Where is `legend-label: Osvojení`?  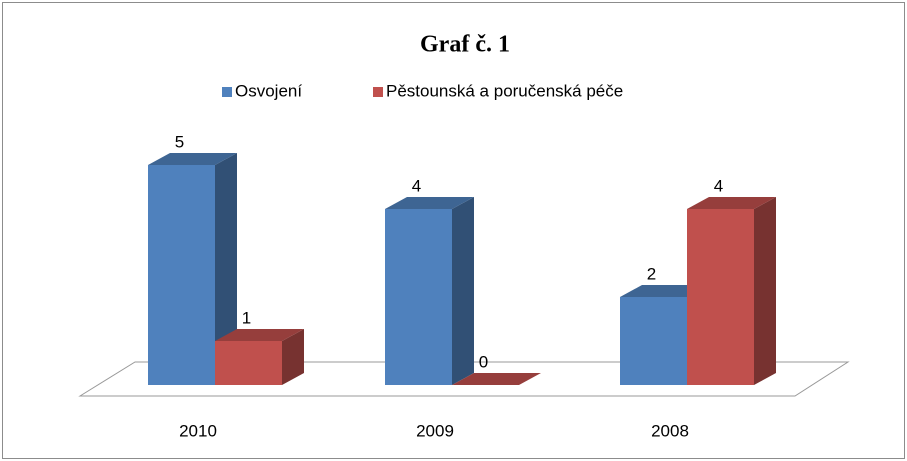
legend-label: Osvojení is located at coordinates (268, 90).